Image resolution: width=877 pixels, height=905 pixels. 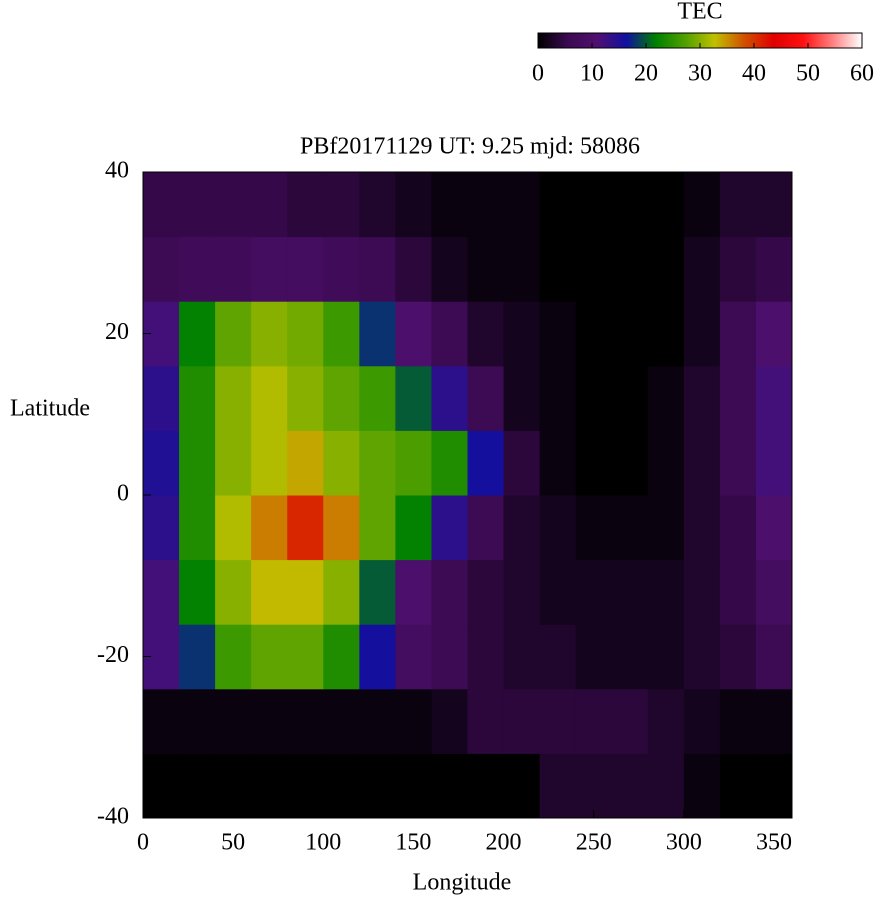 What do you see at coordinates (50, 409) in the screenshot?
I see `y-axis-label: Latitude` at bounding box center [50, 409].